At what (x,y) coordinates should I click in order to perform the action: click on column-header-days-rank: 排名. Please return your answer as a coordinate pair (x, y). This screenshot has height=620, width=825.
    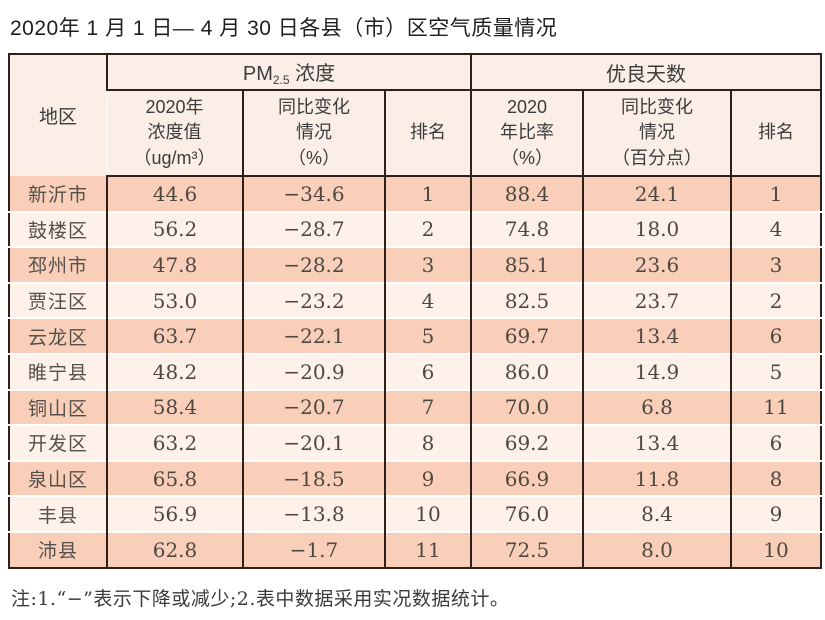
    Looking at the image, I should click on (775, 133).